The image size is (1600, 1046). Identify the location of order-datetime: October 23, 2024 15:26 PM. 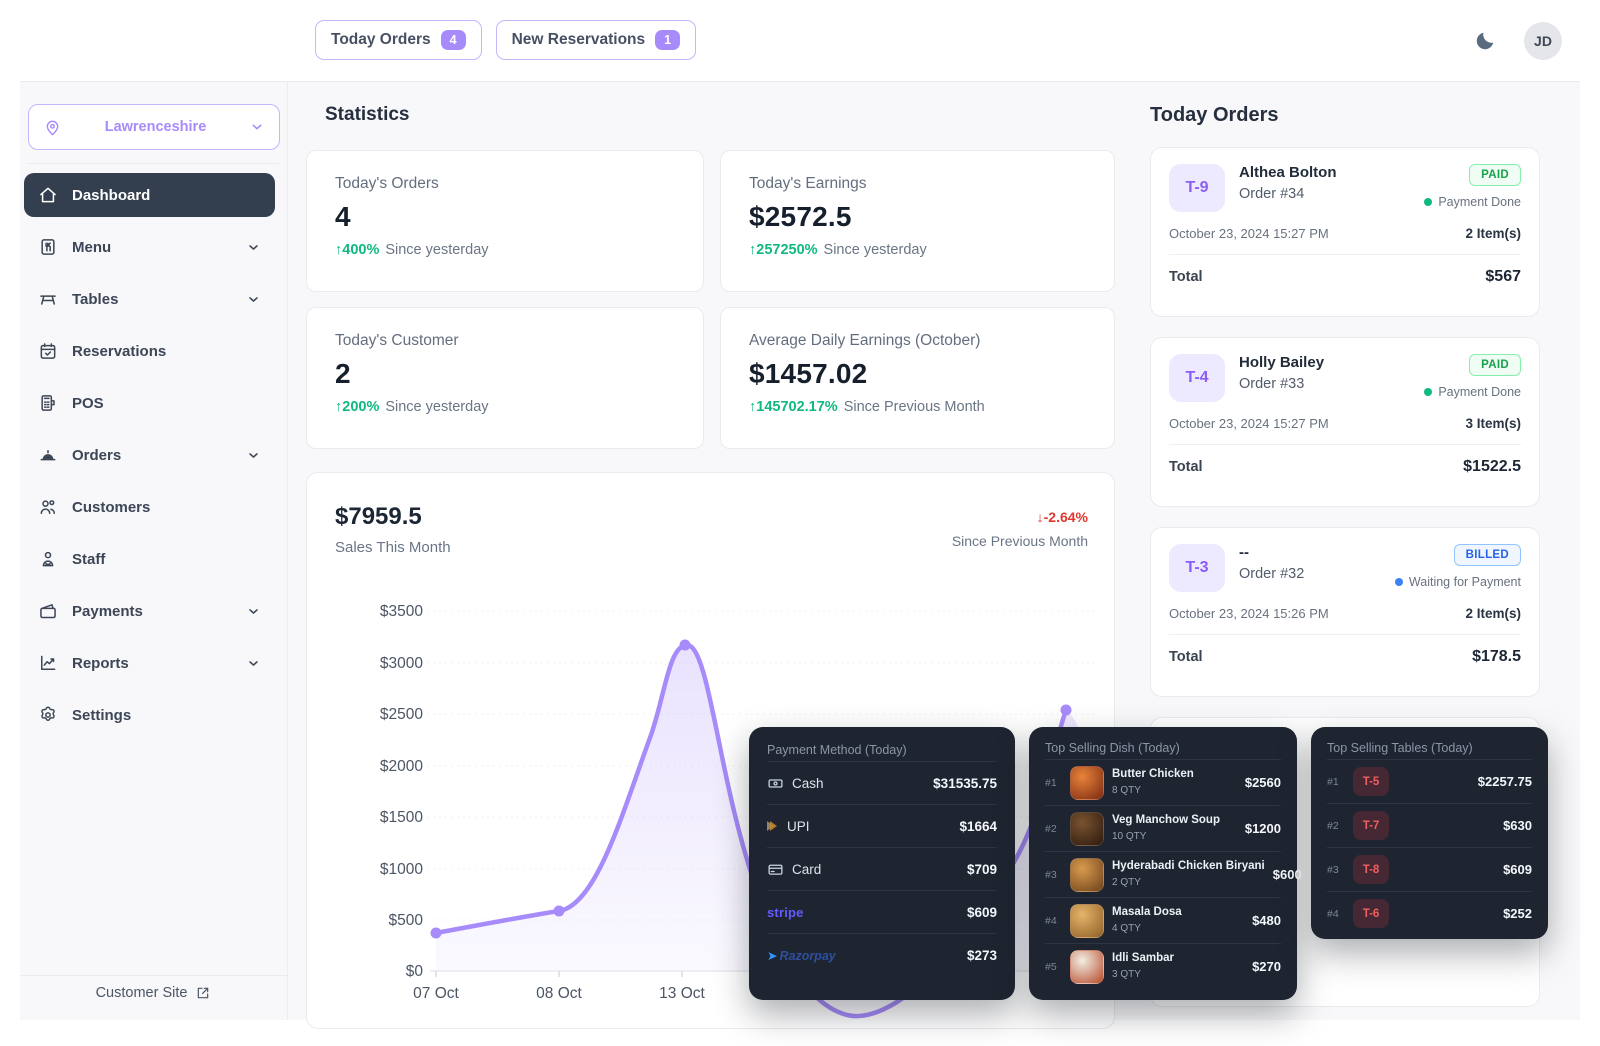
(1249, 613).